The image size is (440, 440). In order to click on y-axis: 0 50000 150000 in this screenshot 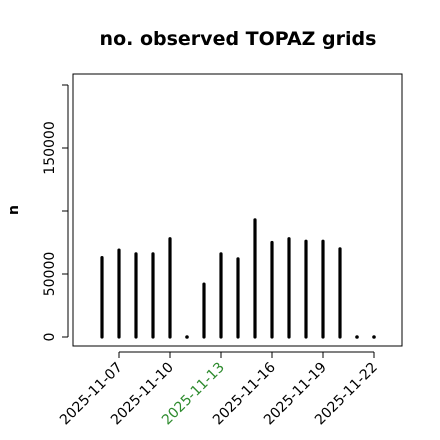, I will do `click(55, 213)`.